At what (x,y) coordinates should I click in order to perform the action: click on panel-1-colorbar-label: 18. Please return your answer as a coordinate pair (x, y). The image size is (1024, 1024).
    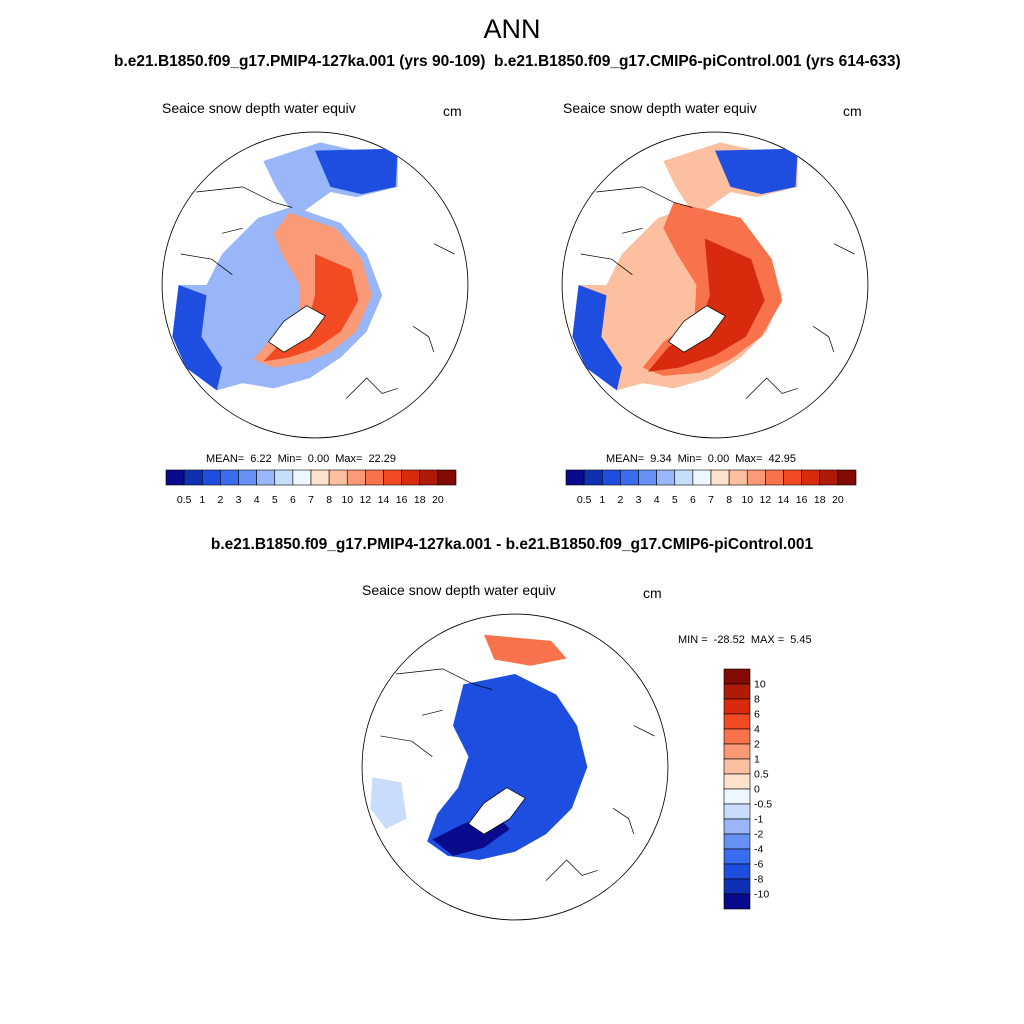
    Looking at the image, I should click on (420, 500).